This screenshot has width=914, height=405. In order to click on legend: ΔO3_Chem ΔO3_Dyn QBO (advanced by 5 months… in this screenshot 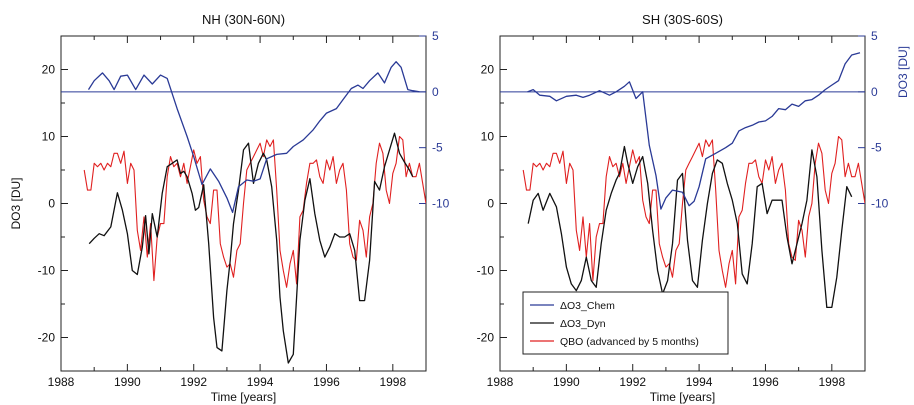, I will do `click(625, 323)`.